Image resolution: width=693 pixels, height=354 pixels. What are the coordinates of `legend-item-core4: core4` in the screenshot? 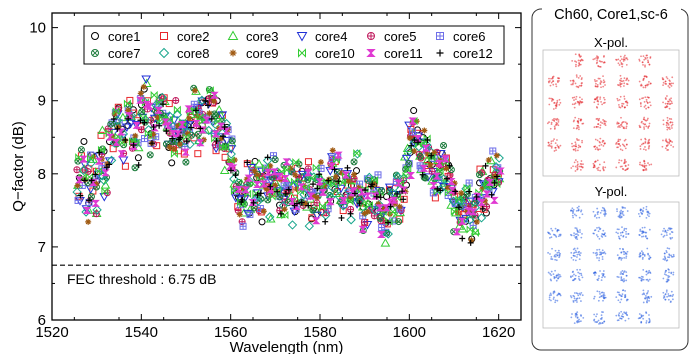 It's located at (322, 36).